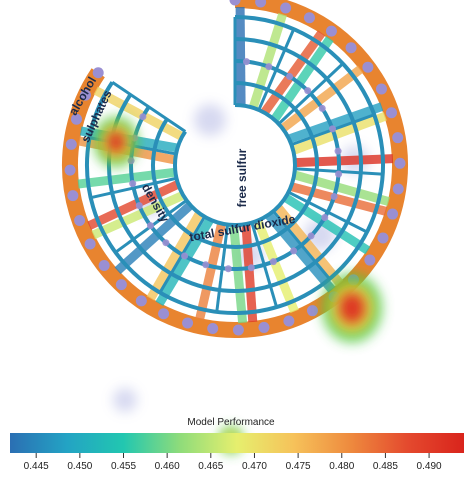  Describe the element at coordinates (79, 466) in the screenshot. I see `colorbar-tick-label-1: 0.450` at that location.